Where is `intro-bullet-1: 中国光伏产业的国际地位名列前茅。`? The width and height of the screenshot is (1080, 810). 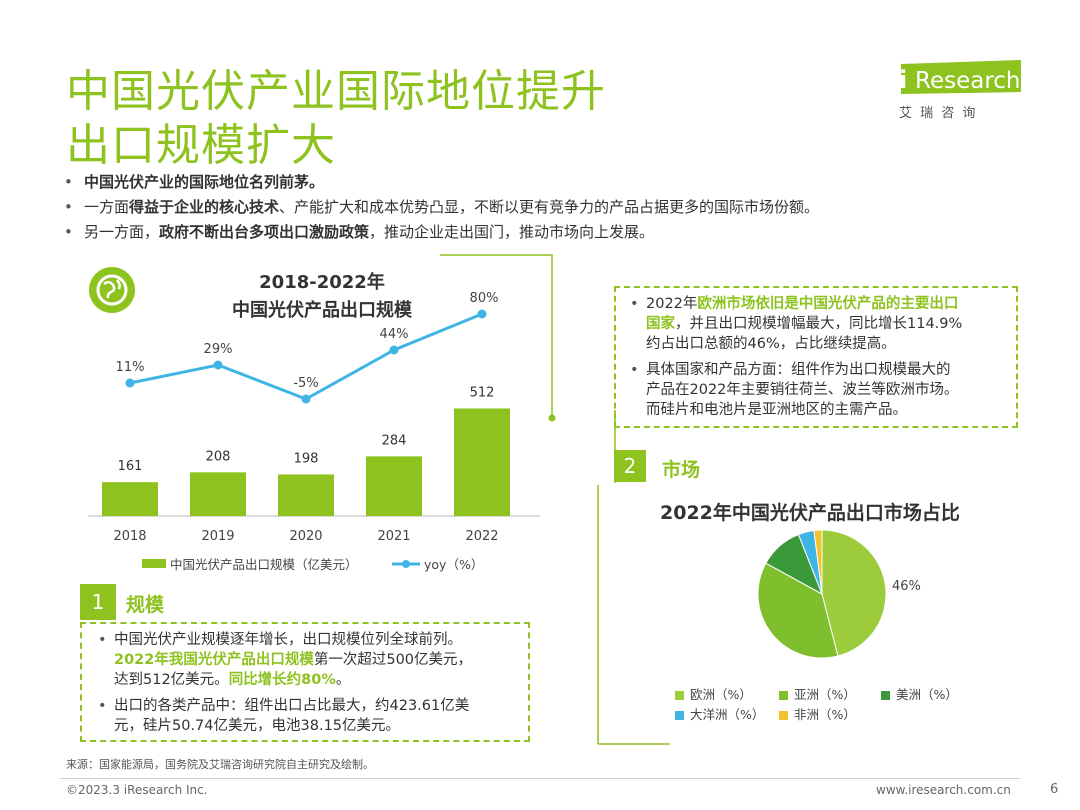 intro-bullet-1: 中国光伏产业的国际地位名列前茅。 is located at coordinates (441, 182).